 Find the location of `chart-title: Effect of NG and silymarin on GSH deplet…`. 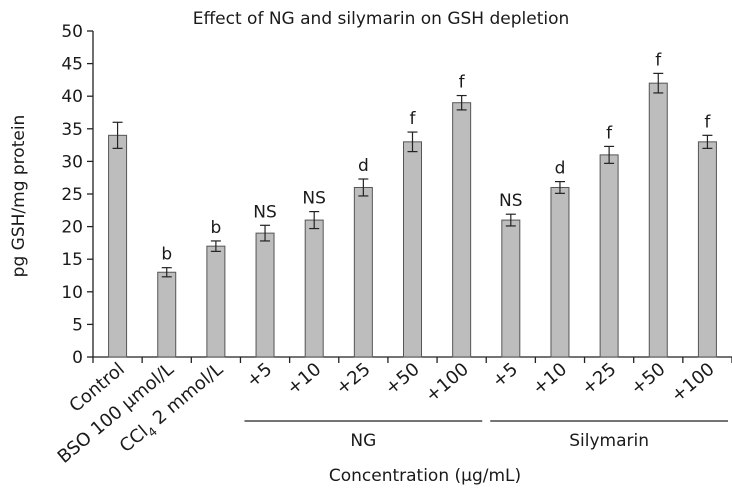

chart-title: Effect of NG and silymarin on GSH deplet… is located at coordinates (381, 19).